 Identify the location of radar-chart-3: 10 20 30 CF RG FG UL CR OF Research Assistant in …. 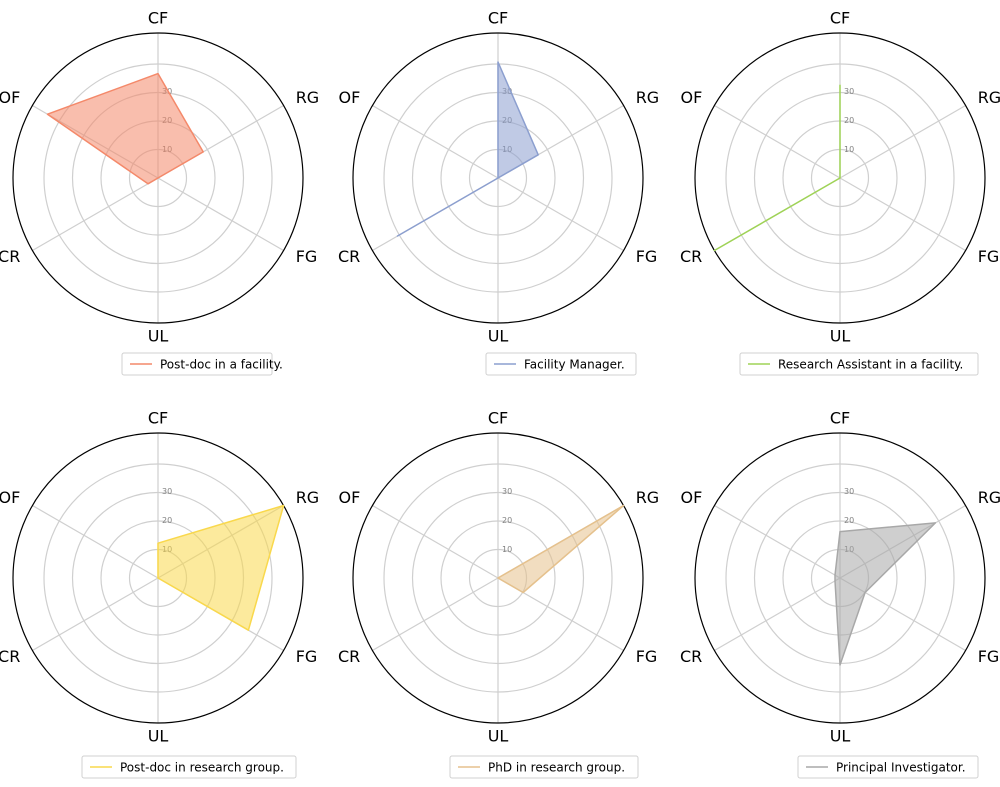
(840, 192).